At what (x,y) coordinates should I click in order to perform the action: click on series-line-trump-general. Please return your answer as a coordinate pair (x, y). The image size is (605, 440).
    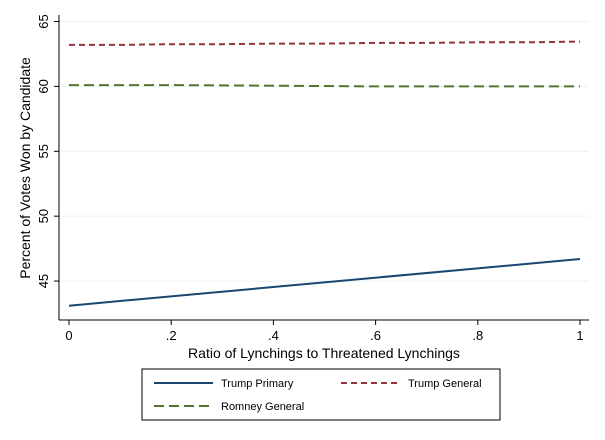
    Looking at the image, I should click on (325, 43).